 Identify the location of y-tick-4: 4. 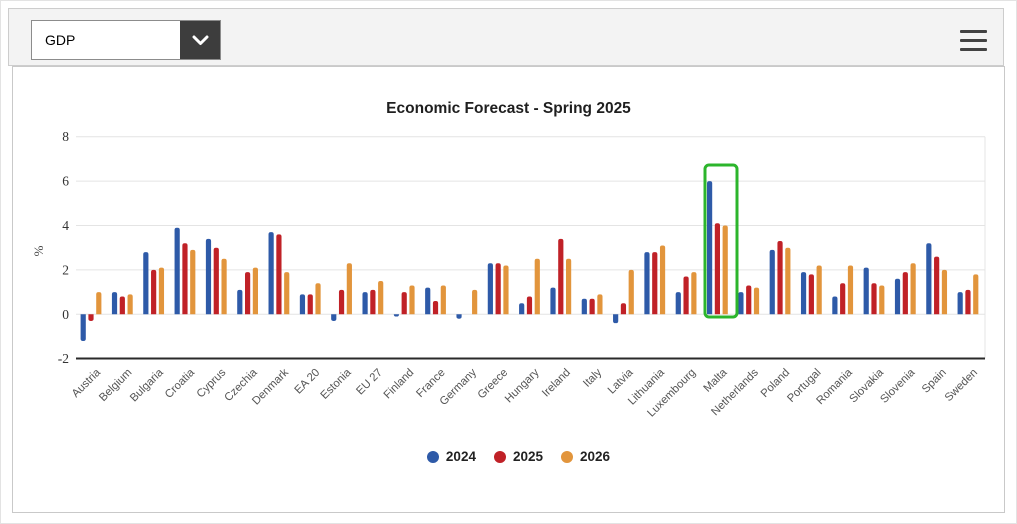
(65, 225).